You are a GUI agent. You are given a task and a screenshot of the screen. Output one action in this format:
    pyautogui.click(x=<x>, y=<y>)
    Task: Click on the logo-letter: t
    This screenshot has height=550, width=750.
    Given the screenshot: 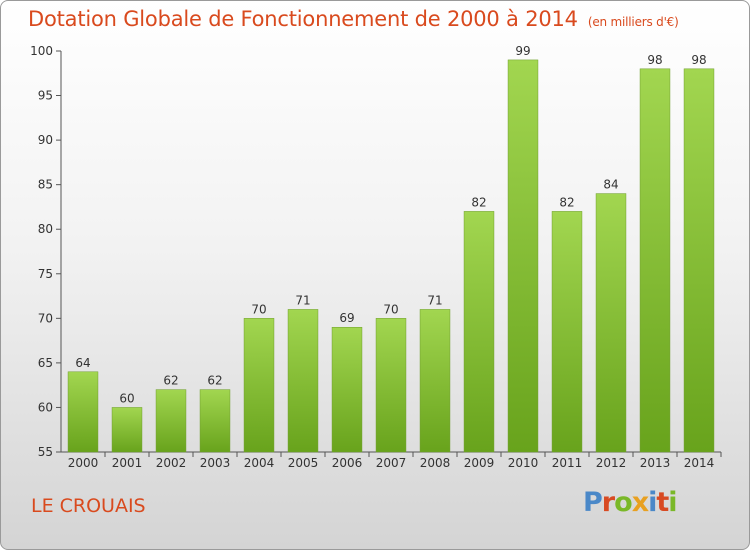 What is the action you would take?
    pyautogui.click(x=662, y=502)
    